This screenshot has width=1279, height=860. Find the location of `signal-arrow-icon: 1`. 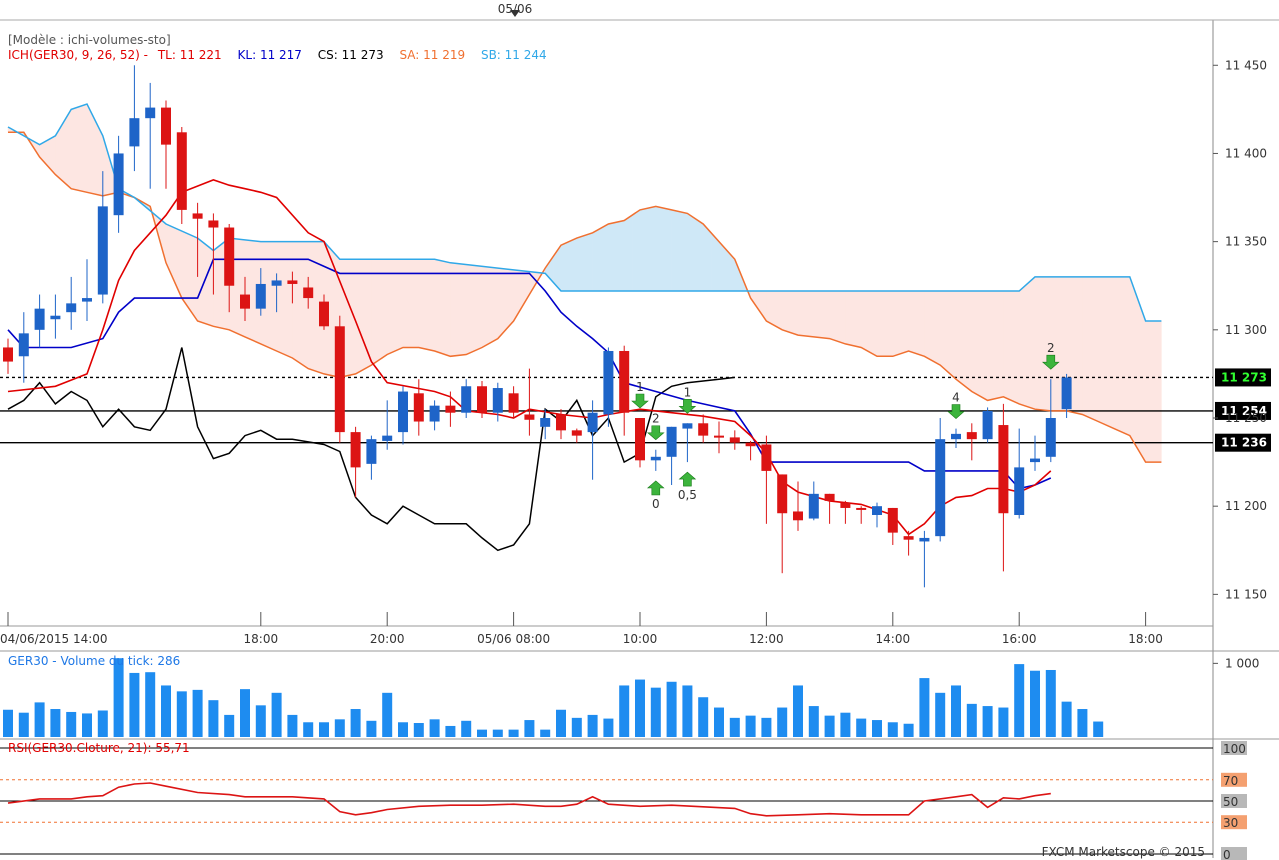

signal-arrow-icon: 1 is located at coordinates (687, 399).